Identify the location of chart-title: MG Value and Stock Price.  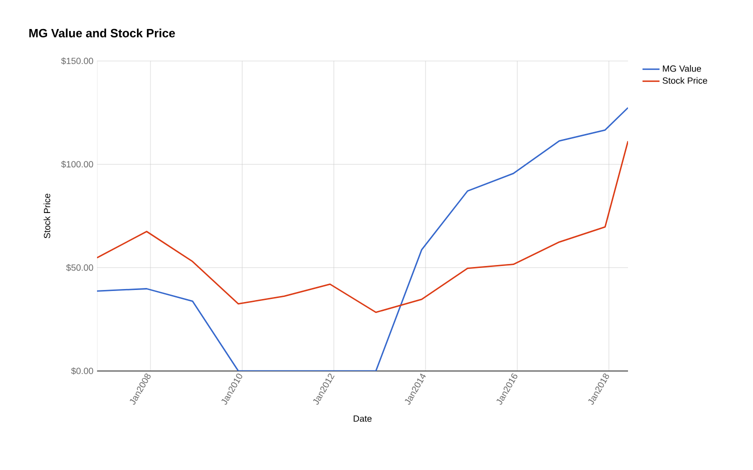
(102, 33).